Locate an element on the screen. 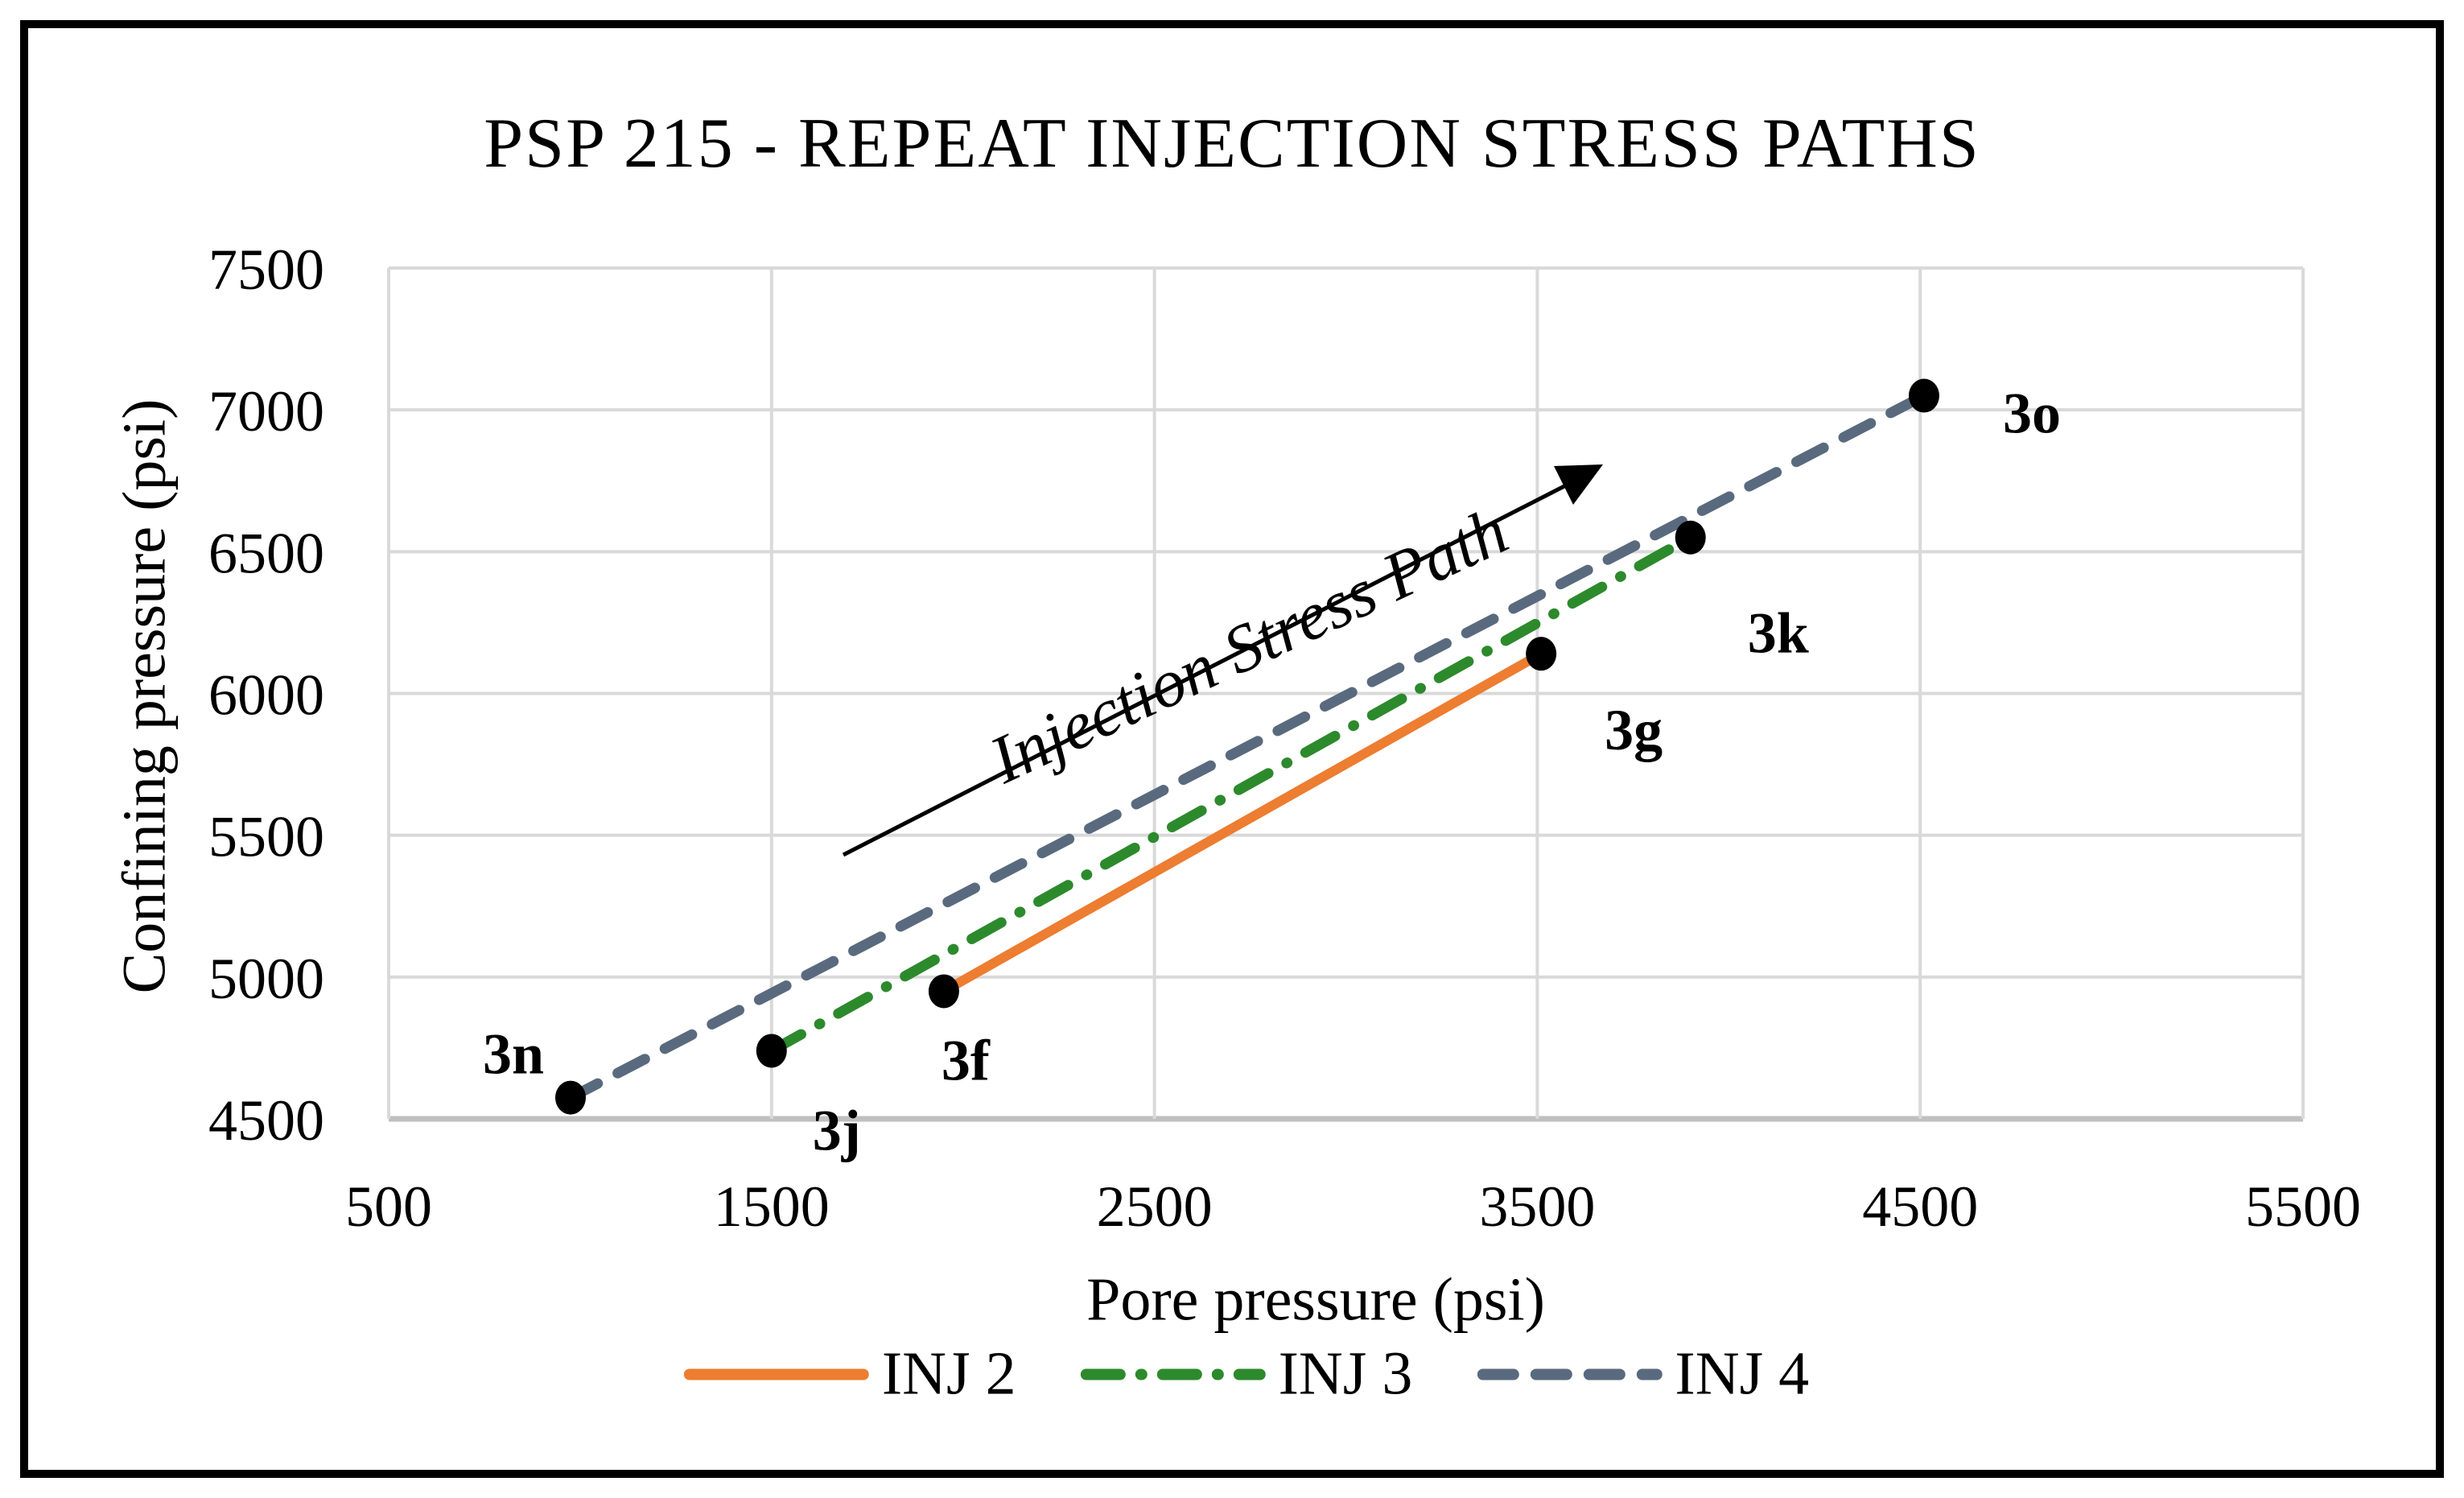  chart-legend: INJ 2 INJ 3 INJ 4 is located at coordinates (1246, 1374).